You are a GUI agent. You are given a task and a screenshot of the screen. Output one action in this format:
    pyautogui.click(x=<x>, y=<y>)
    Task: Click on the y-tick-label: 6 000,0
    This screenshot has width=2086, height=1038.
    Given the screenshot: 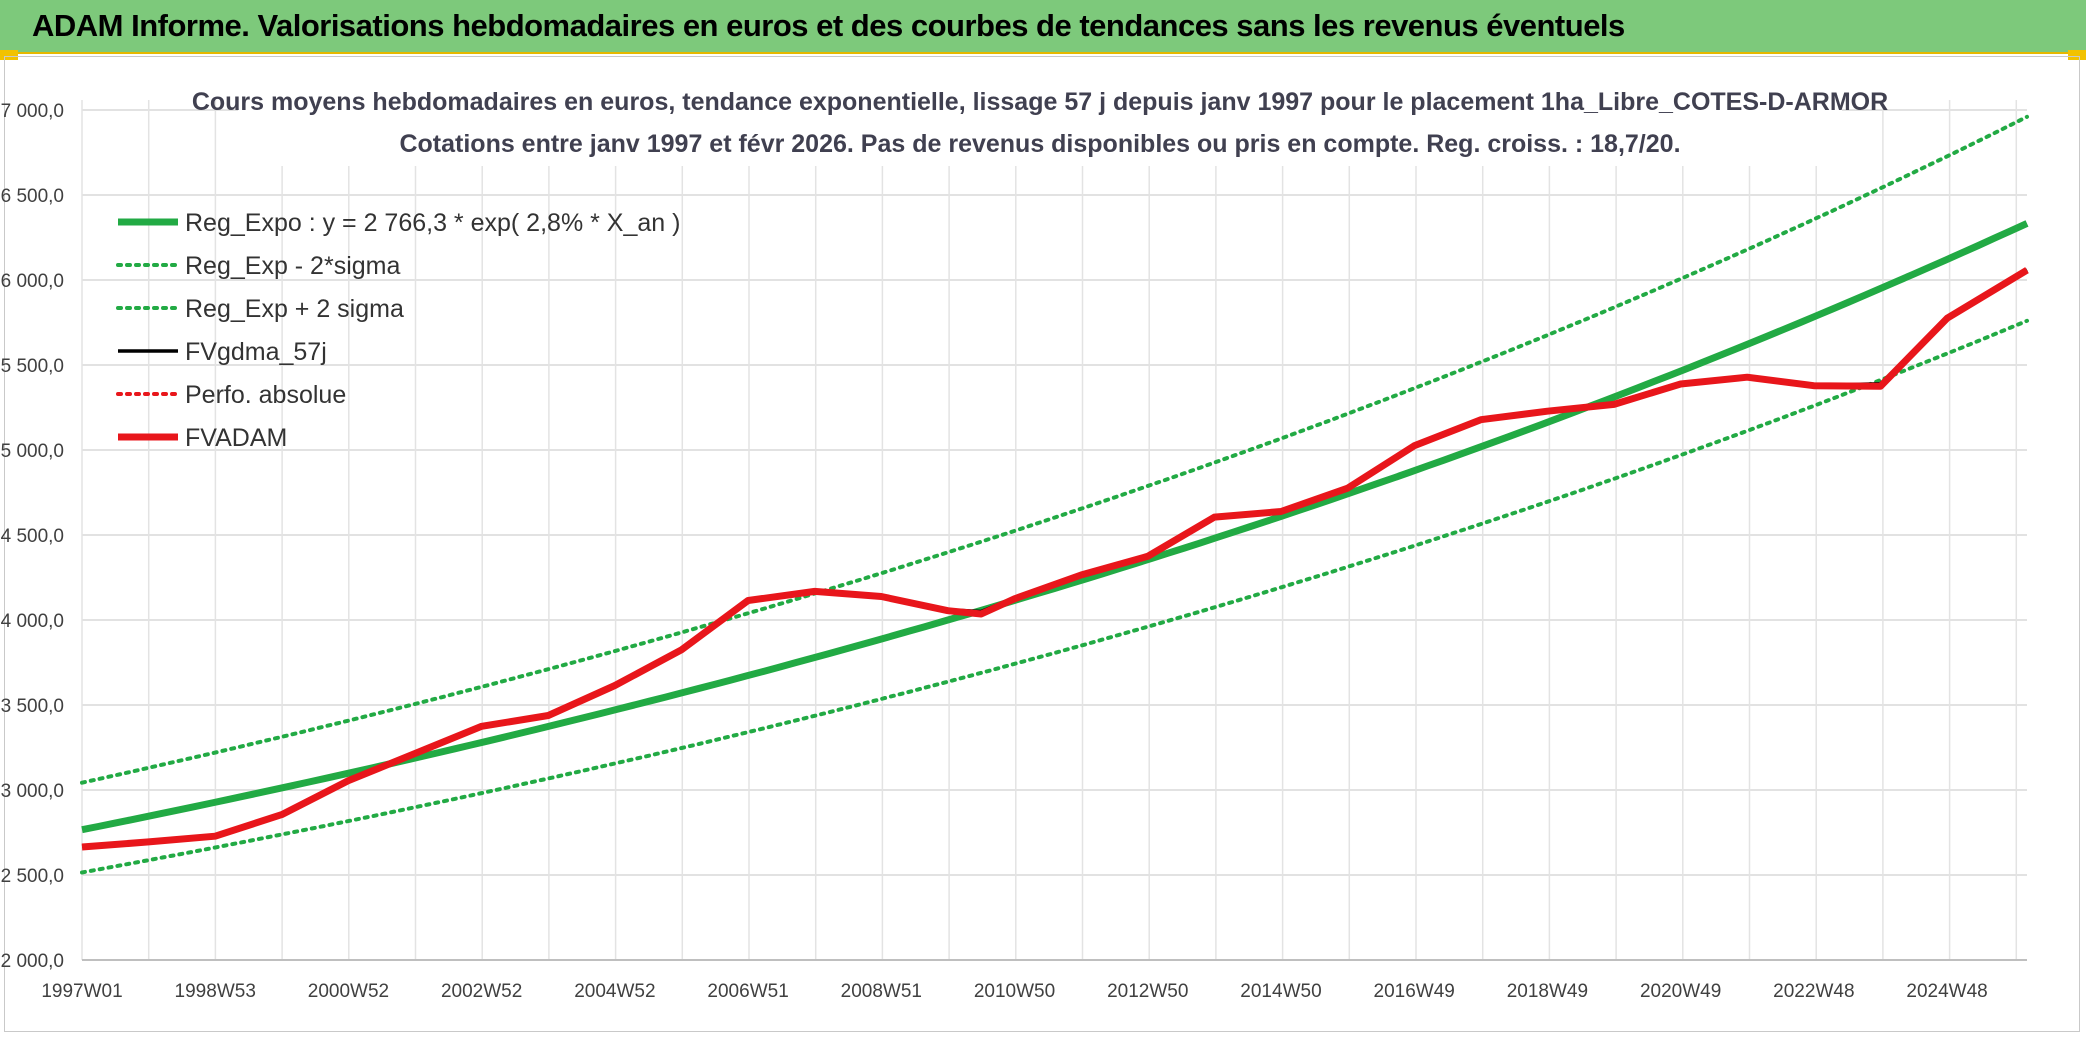 What is the action you would take?
    pyautogui.click(x=32, y=281)
    